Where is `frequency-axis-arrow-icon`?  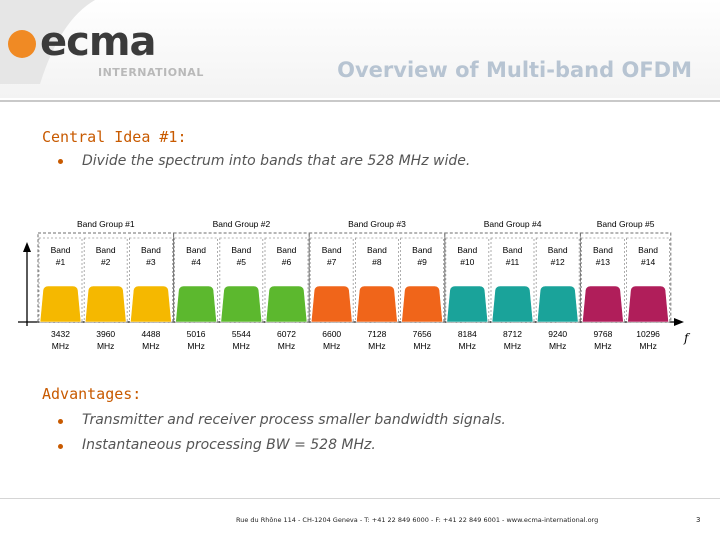 frequency-axis-arrow-icon is located at coordinates (679, 322).